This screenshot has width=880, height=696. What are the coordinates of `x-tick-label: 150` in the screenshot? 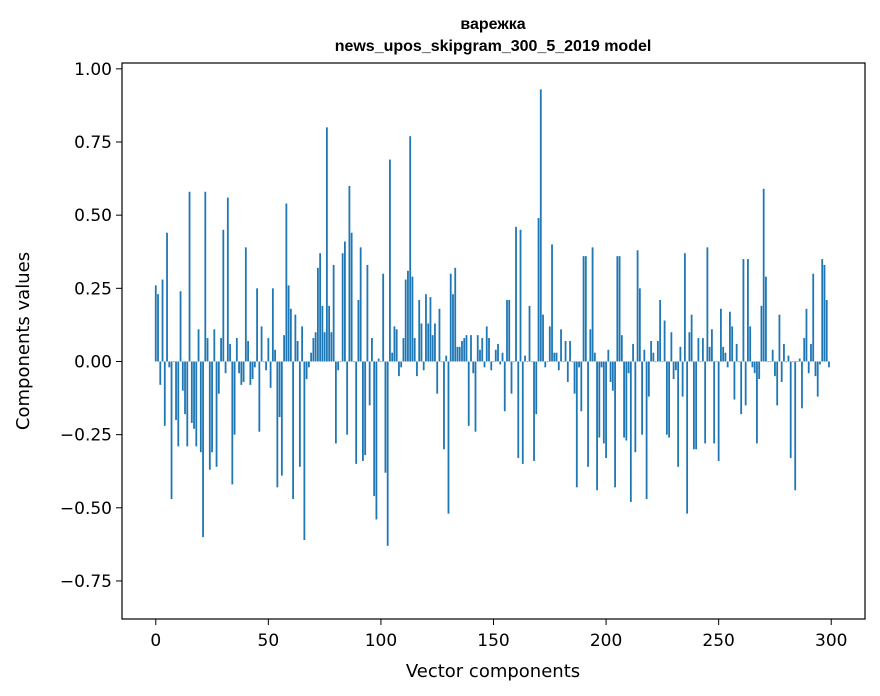 It's located at (493, 641).